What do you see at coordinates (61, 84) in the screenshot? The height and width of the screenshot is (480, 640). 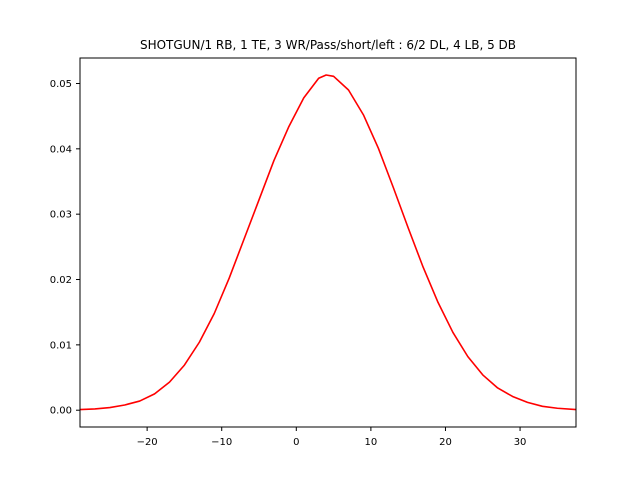 I see `y-tick-label: 0.05` at bounding box center [61, 84].